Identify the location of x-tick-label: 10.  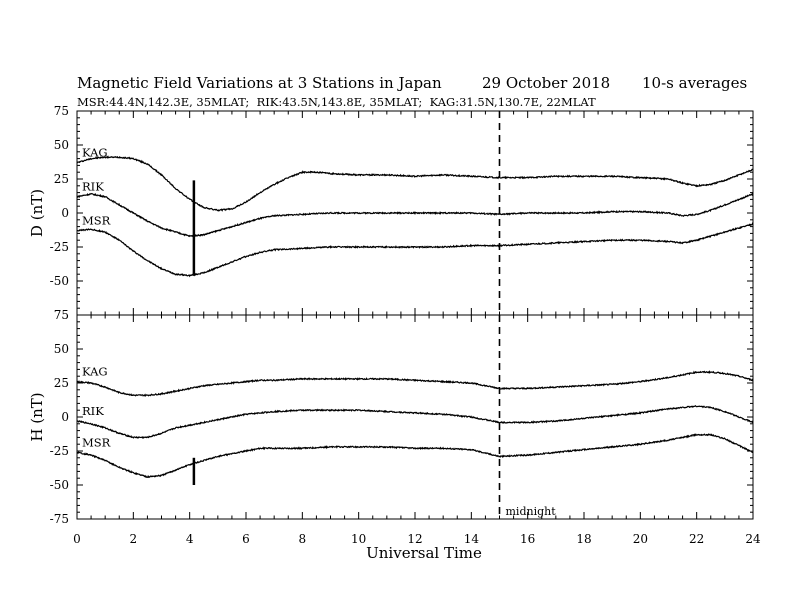
(358, 539).